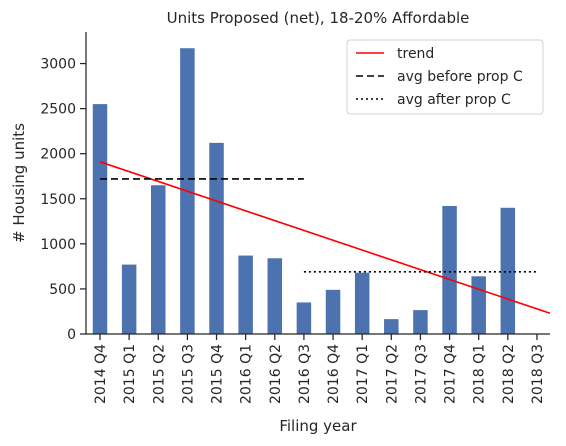 The height and width of the screenshot is (446, 566). I want to click on y-tick-label: 2500, so click(58, 110).